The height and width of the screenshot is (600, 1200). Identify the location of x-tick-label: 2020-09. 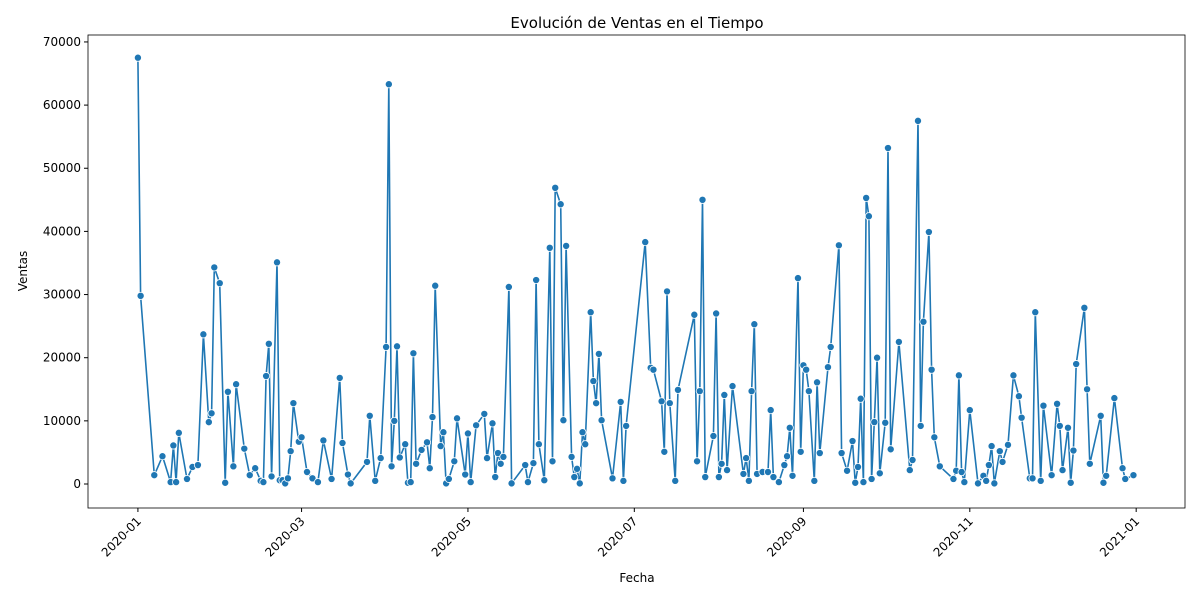
(786, 536).